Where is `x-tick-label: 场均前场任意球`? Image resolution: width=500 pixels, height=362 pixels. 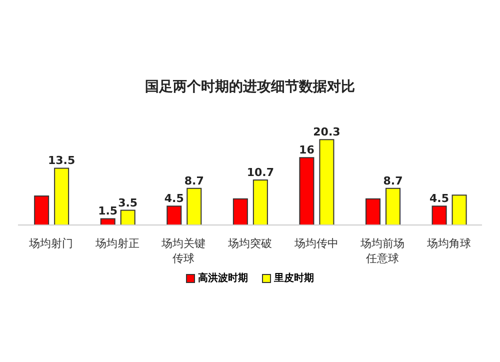 x-tick-label: 场均前场任意球 is located at coordinates (382, 251).